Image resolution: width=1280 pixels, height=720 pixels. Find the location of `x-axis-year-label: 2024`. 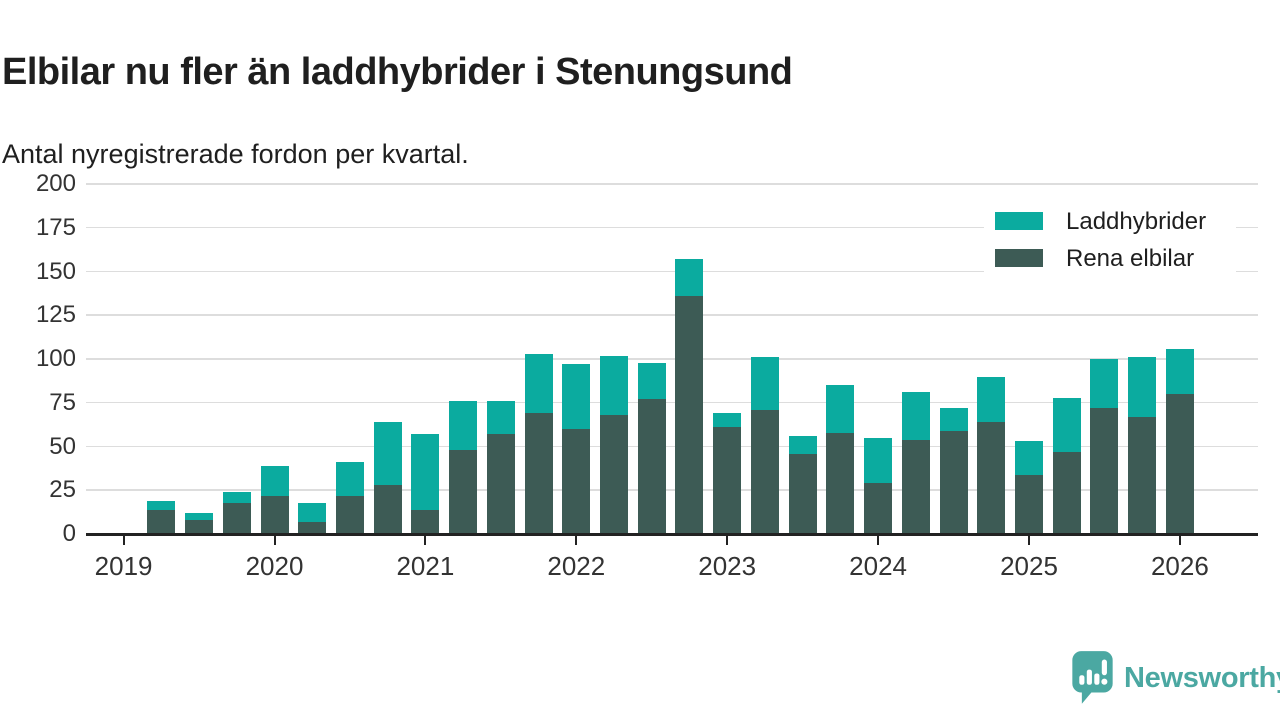

x-axis-year-label: 2024 is located at coordinates (878, 566).